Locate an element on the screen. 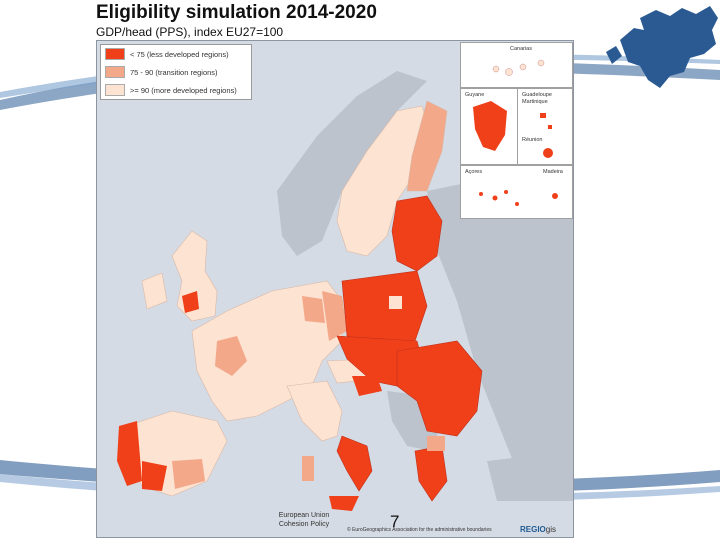  germany-east-transition is located at coordinates (334, 316).